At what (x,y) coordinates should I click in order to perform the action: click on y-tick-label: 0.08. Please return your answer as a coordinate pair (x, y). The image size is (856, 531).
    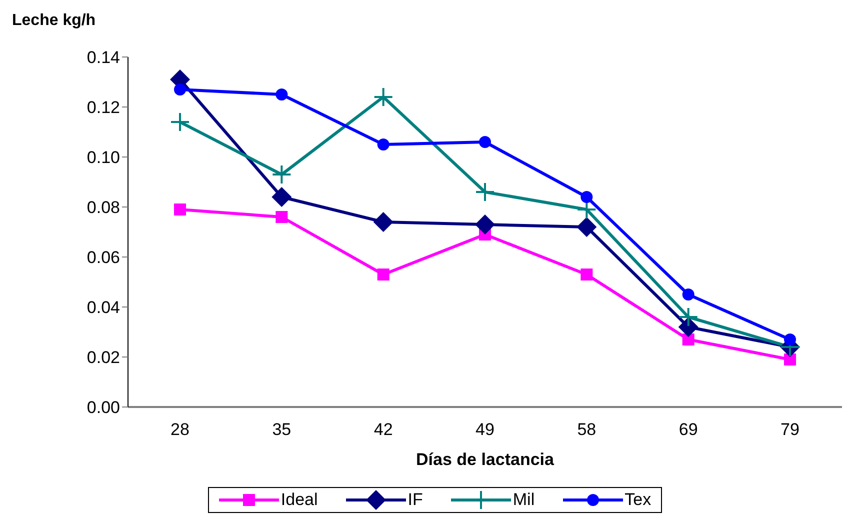
    Looking at the image, I should click on (103, 208).